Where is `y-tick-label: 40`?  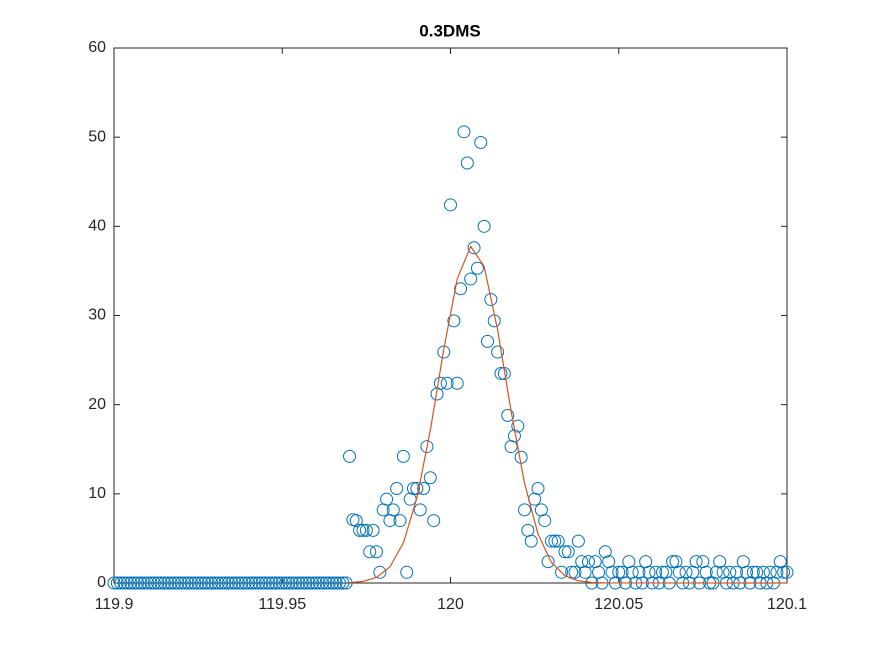 y-tick-label: 40 is located at coordinates (97, 226).